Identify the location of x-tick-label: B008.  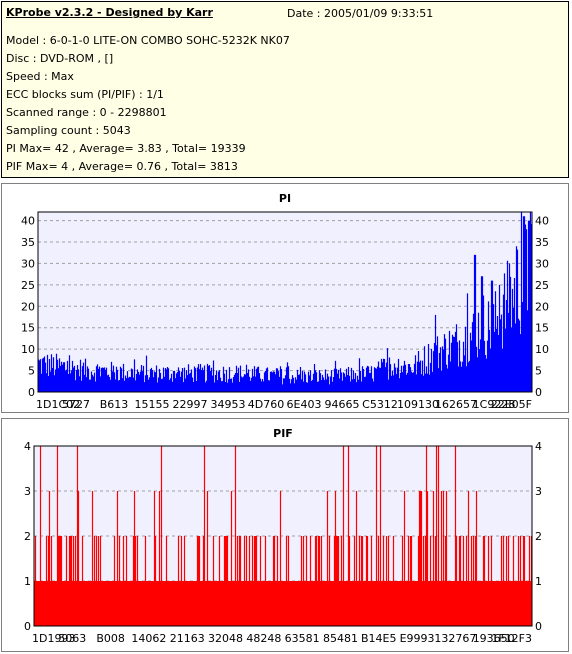
(110, 638).